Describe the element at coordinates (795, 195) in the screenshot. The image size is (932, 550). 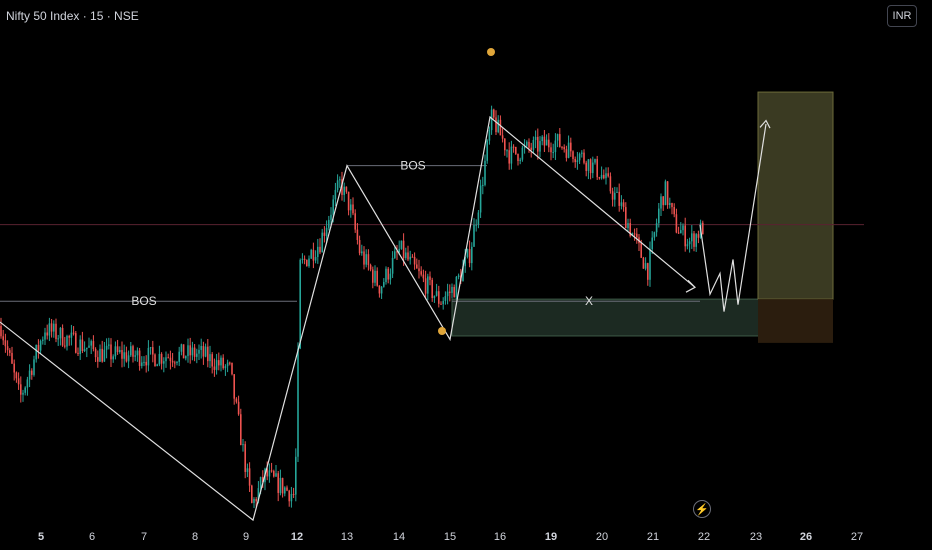
I see `target-zone` at that location.